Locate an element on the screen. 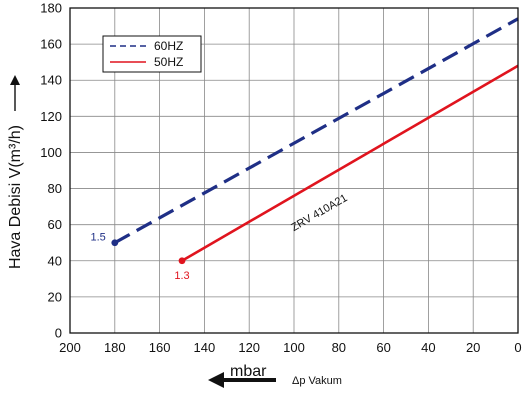 The image size is (526, 396). x-tick-label: 200 is located at coordinates (70, 347).